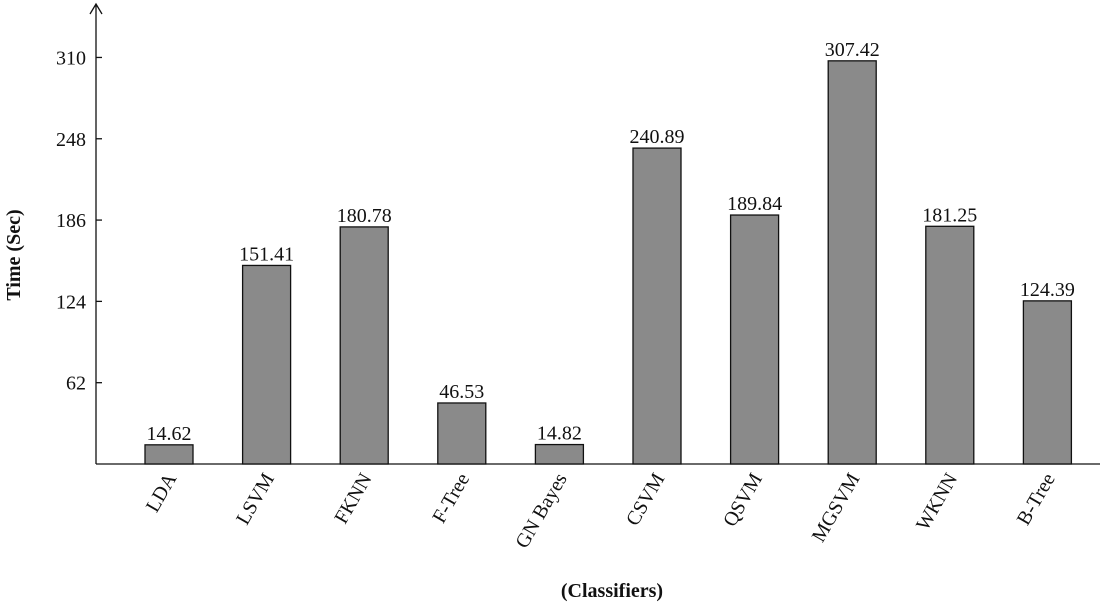 The width and height of the screenshot is (1105, 613). I want to click on value-label: 124.39, so click(1047, 290).